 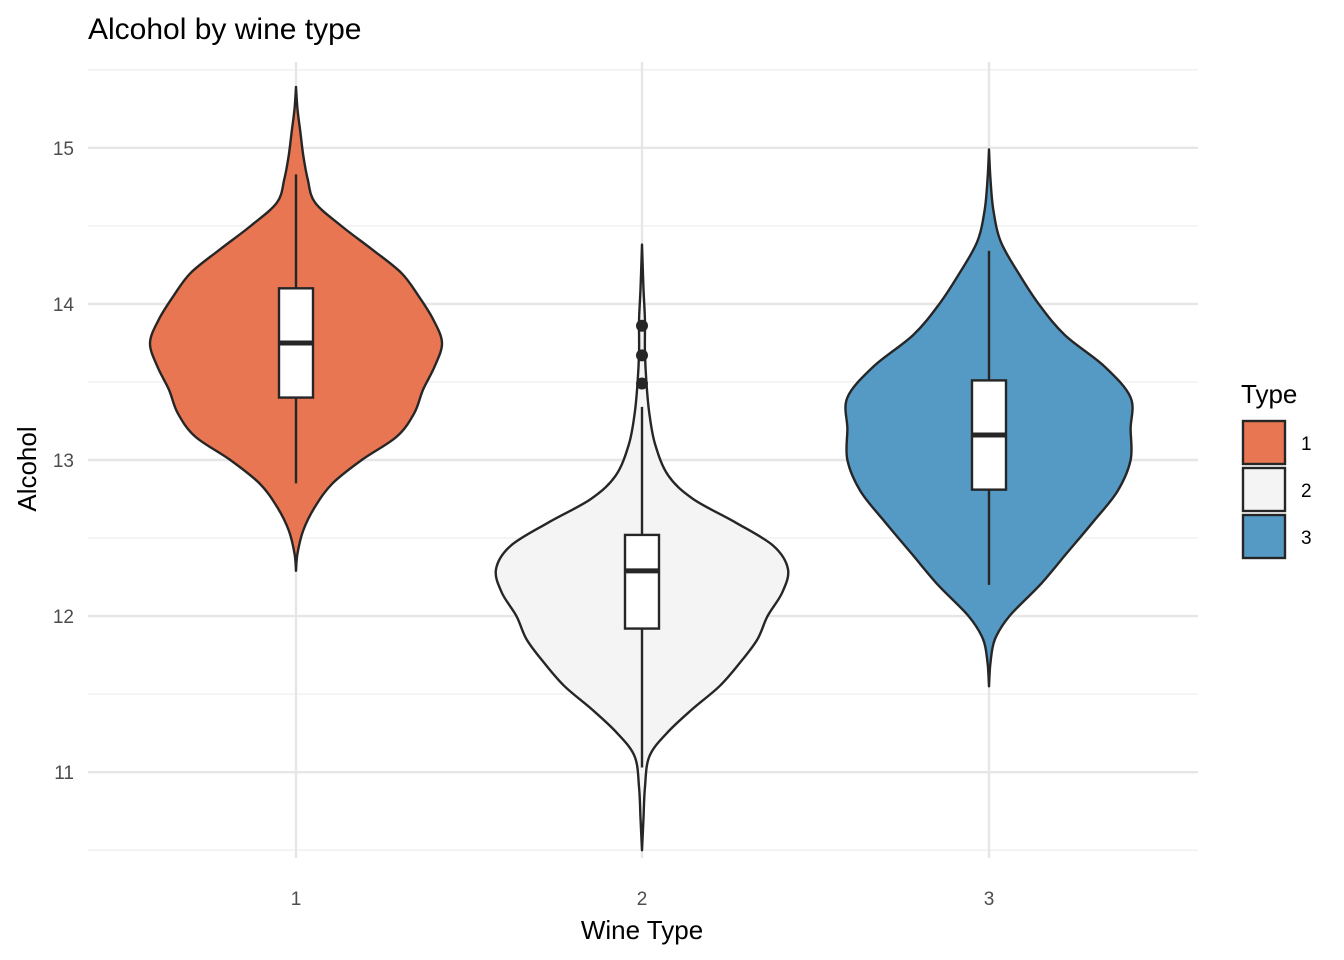 I want to click on y-tick-label: 11, so click(x=64, y=773).